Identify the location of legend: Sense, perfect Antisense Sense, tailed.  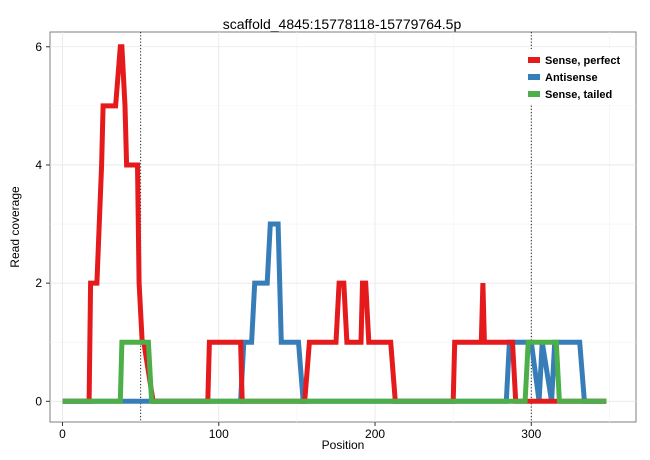
(574, 76).